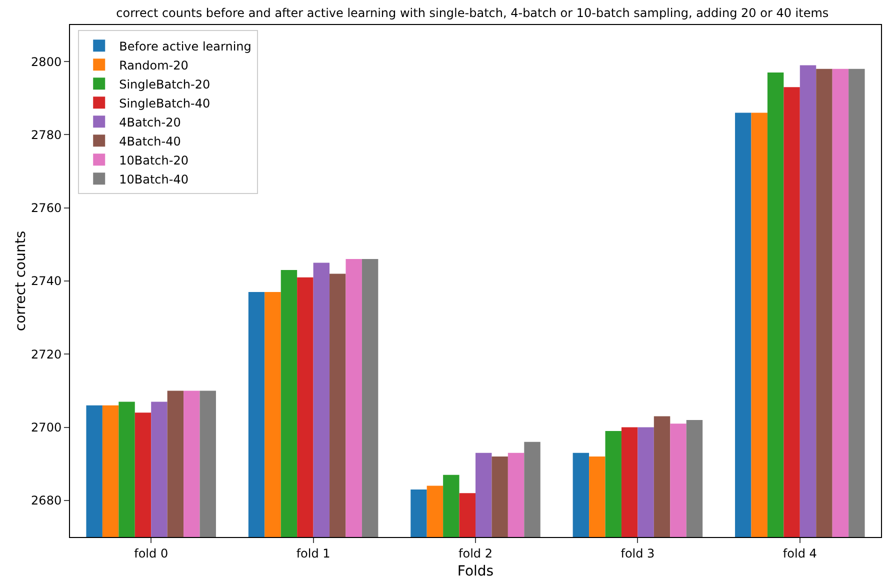 The width and height of the screenshot is (883, 584). What do you see at coordinates (153, 65) in the screenshot?
I see `legend-label: Random-20` at bounding box center [153, 65].